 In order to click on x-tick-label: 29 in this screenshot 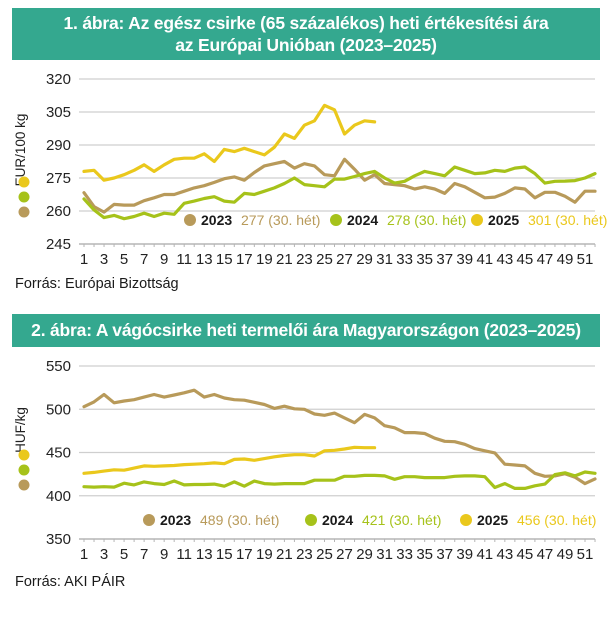, I will do `click(364, 259)`.